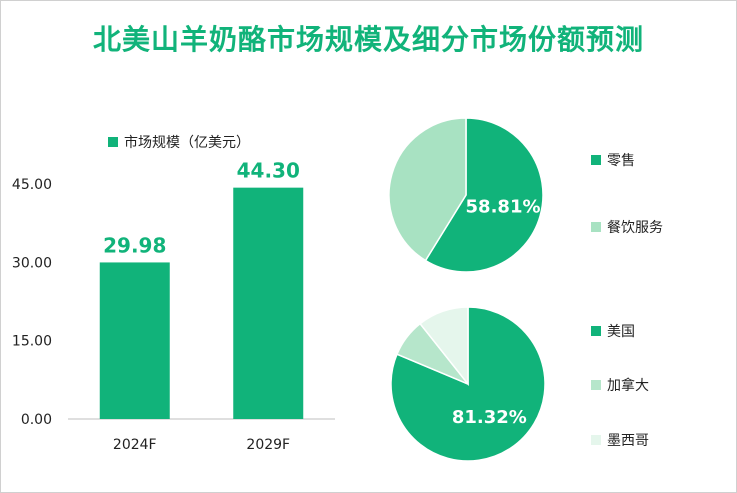 This screenshot has width=737, height=493. I want to click on y-tick-label-3: 45.00, so click(32, 185).